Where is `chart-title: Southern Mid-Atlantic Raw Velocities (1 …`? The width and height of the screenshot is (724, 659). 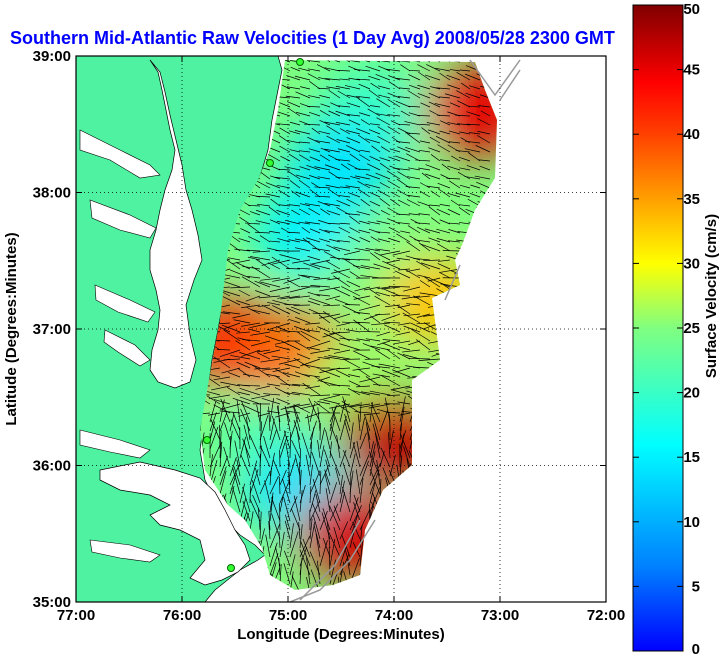 chart-title: Southern Mid-Atlantic Raw Velocities (1 … is located at coordinates (312, 38).